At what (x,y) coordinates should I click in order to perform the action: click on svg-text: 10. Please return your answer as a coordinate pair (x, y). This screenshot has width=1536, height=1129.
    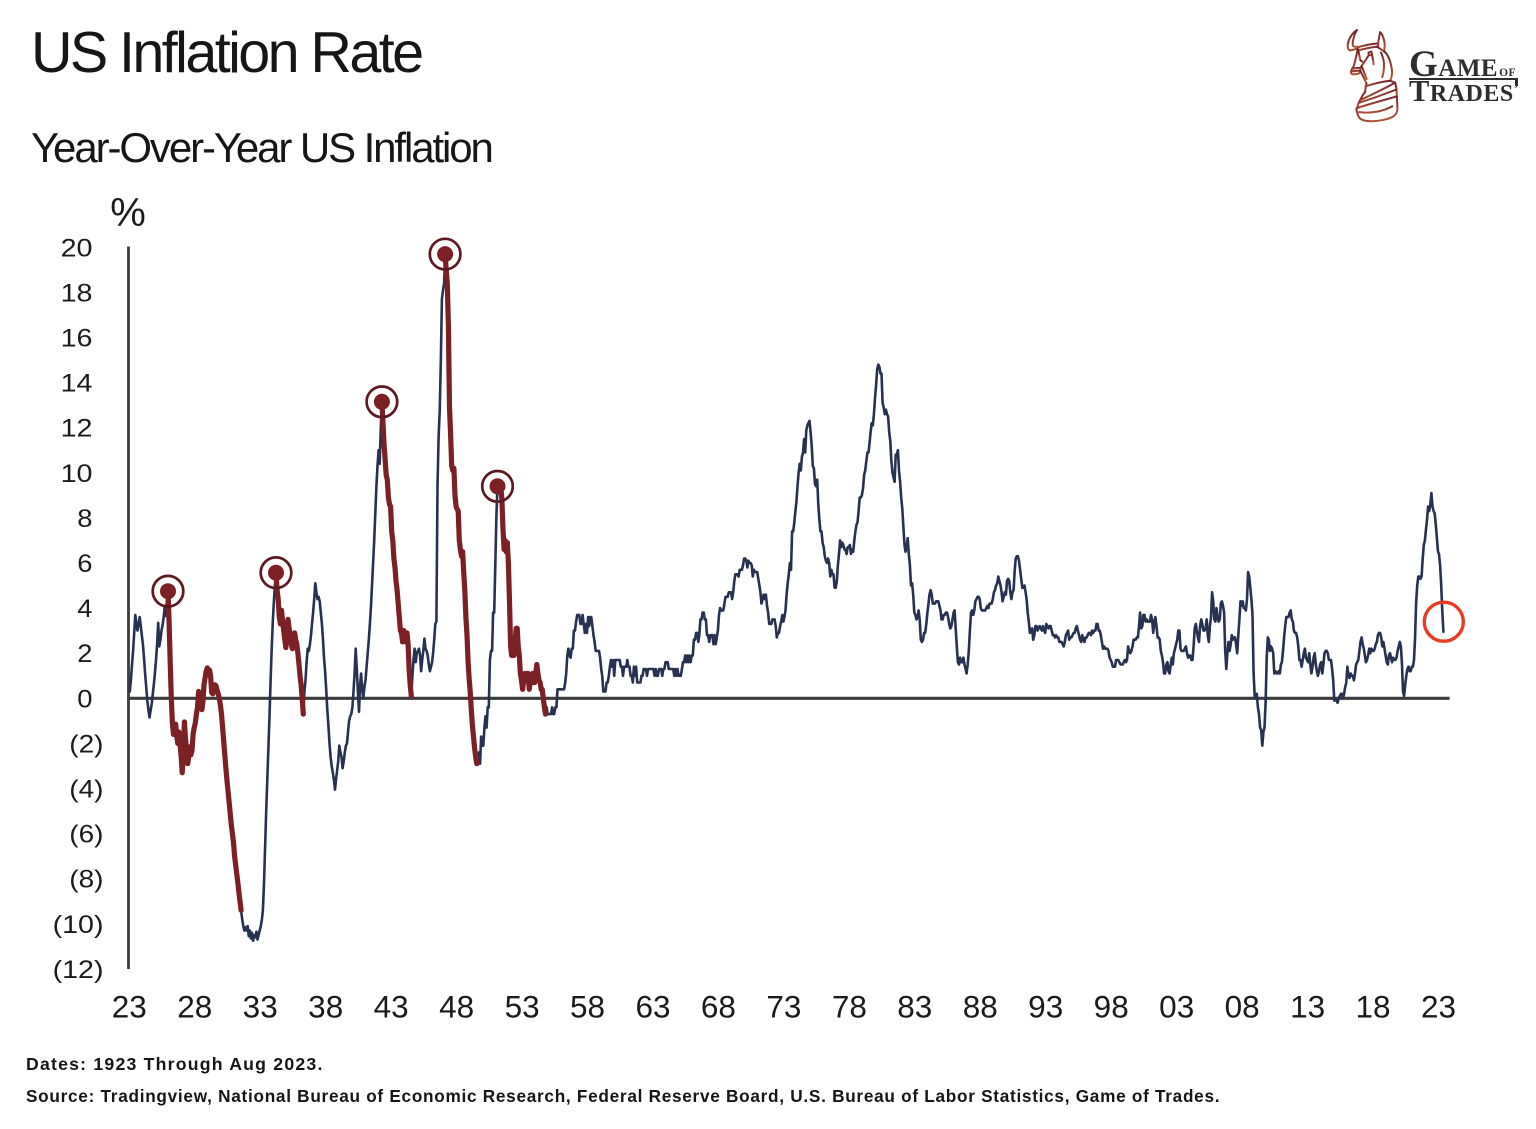
    Looking at the image, I should click on (77, 474).